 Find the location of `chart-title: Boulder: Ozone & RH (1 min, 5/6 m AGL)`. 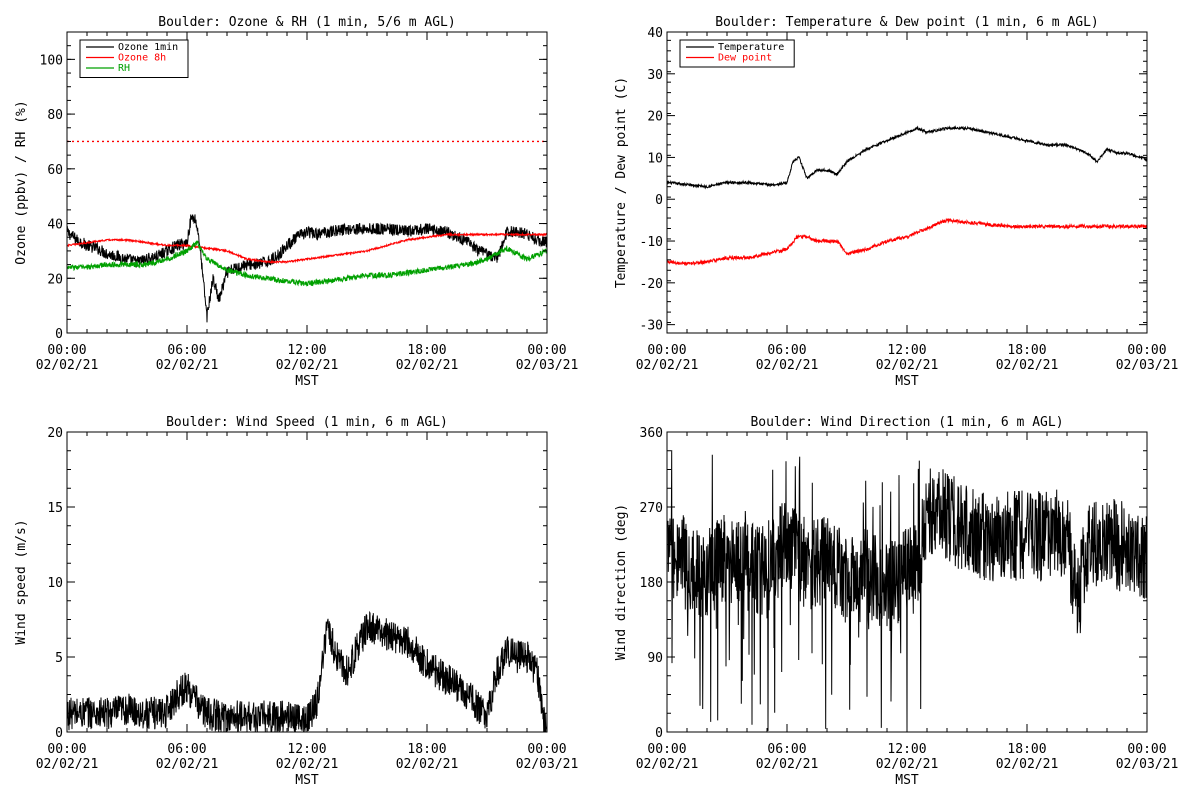

chart-title: Boulder: Ozone & RH (1 min, 5/6 m AGL) is located at coordinates (306, 22).